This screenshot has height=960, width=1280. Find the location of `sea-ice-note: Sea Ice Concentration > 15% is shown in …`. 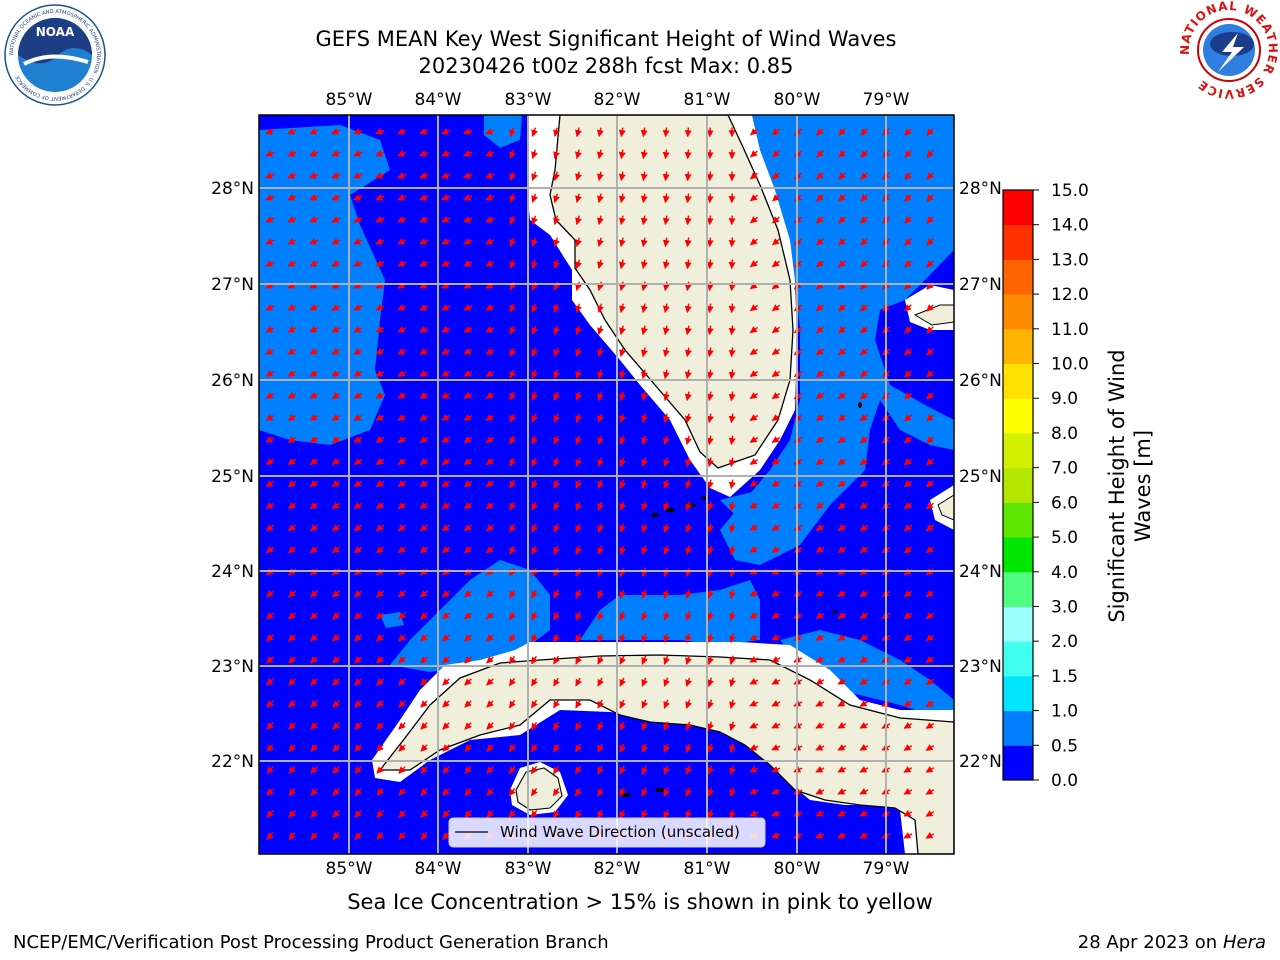

sea-ice-note: Sea Ice Concentration > 15% is shown in … is located at coordinates (640, 902).